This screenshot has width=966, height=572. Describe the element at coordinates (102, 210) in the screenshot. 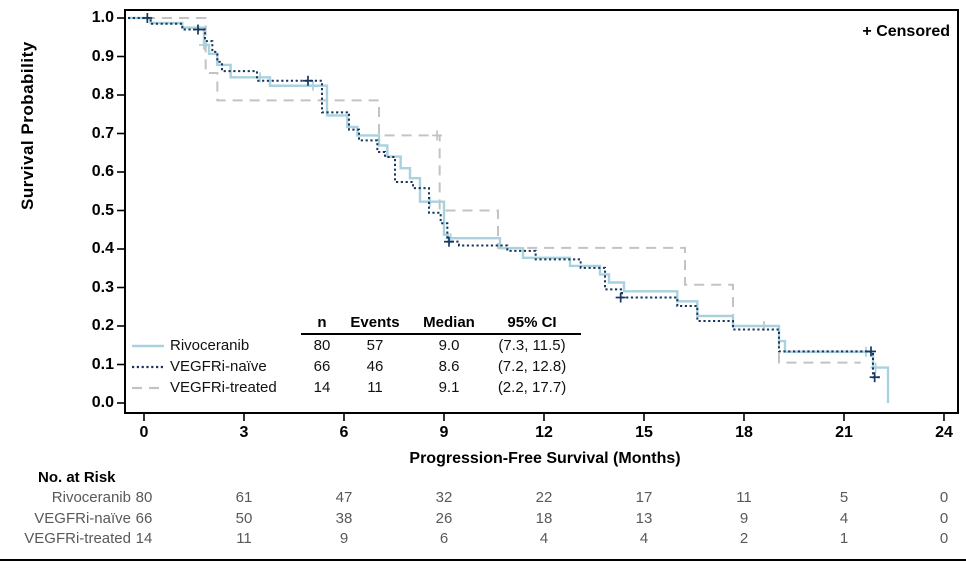

I see `y-tick-label: 0.5` at that location.